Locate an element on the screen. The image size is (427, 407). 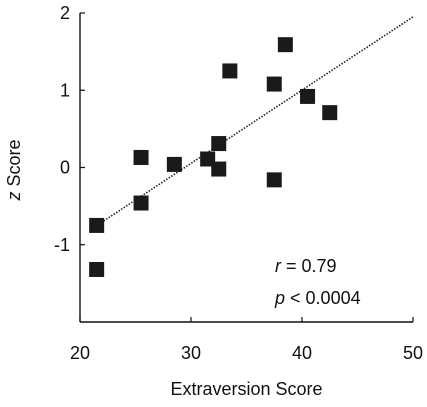
y-axis-label-z: z is located at coordinates (14, 197).